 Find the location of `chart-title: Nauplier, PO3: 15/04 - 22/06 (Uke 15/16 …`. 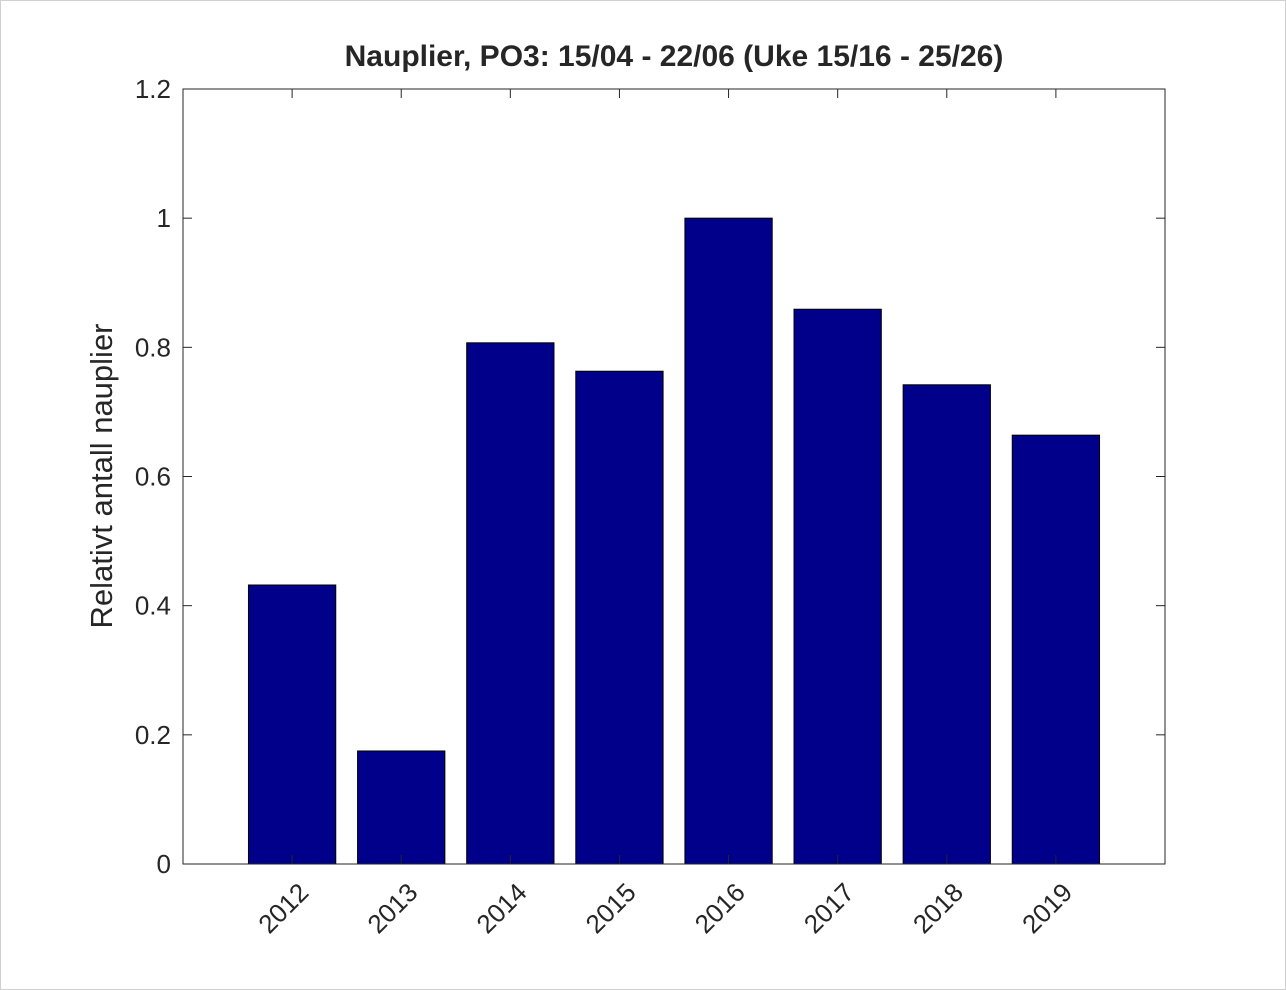

chart-title: Nauplier, PO3: 15/04 - 22/06 (Uke 15/16 … is located at coordinates (674, 56).